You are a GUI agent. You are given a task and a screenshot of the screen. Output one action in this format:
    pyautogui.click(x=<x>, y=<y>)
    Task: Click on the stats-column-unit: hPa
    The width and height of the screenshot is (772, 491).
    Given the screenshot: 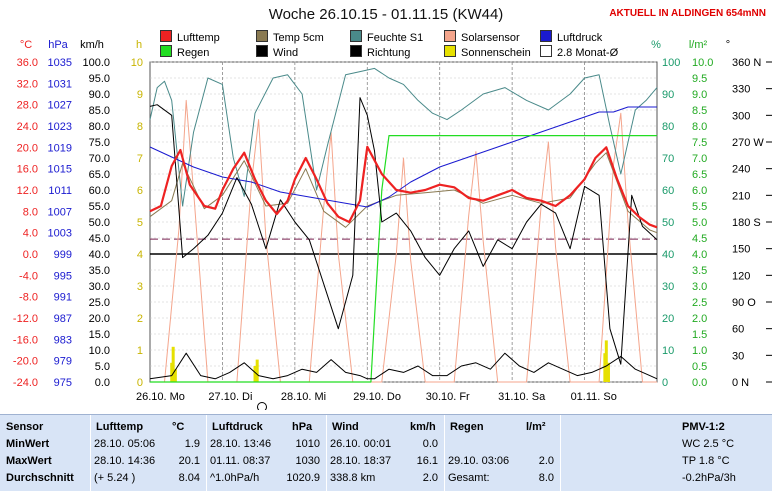 What is the action you would take?
    pyautogui.click(x=302, y=427)
    